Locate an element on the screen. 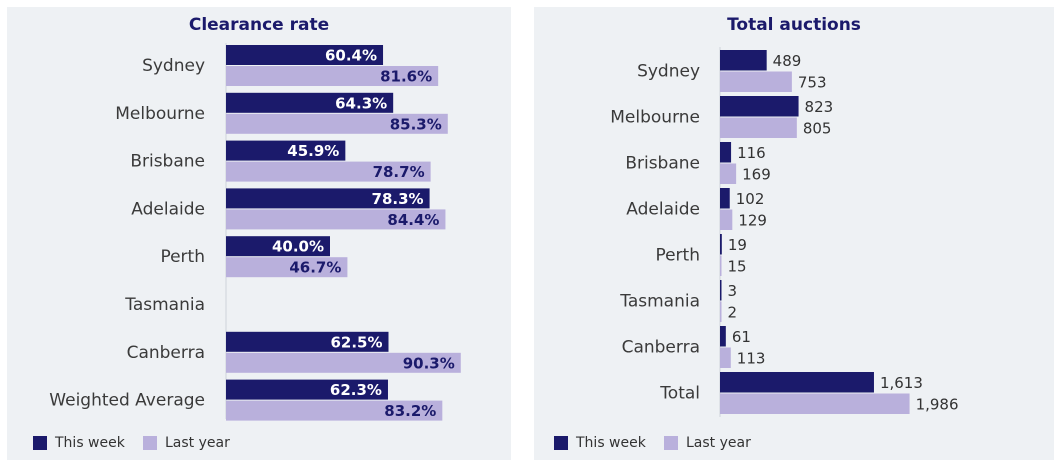  bar-this-week-total is located at coordinates (797, 382).